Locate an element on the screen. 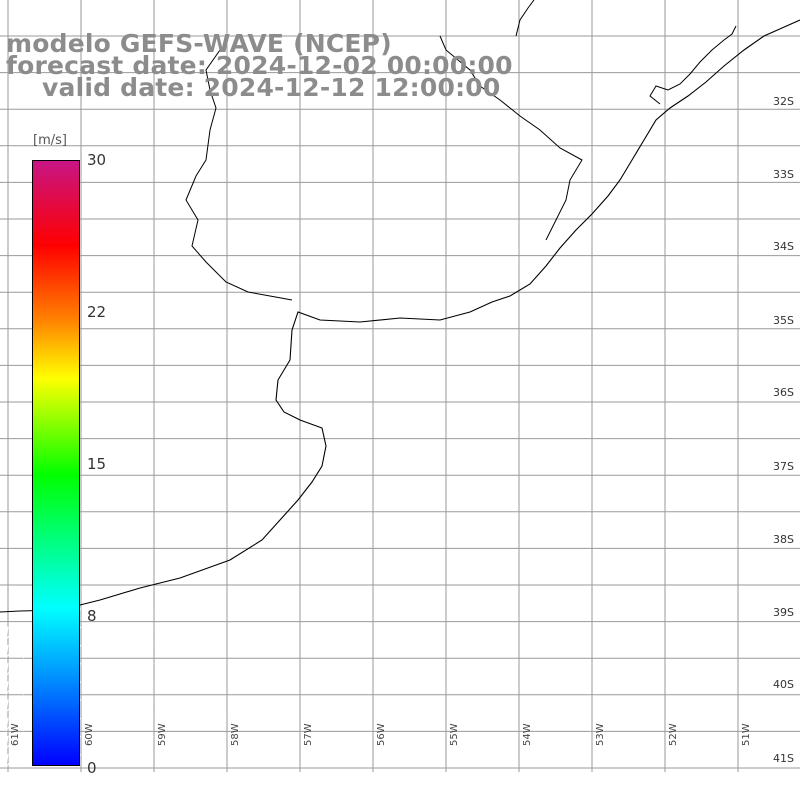  lat-label: 37S is located at coordinates (783, 466).